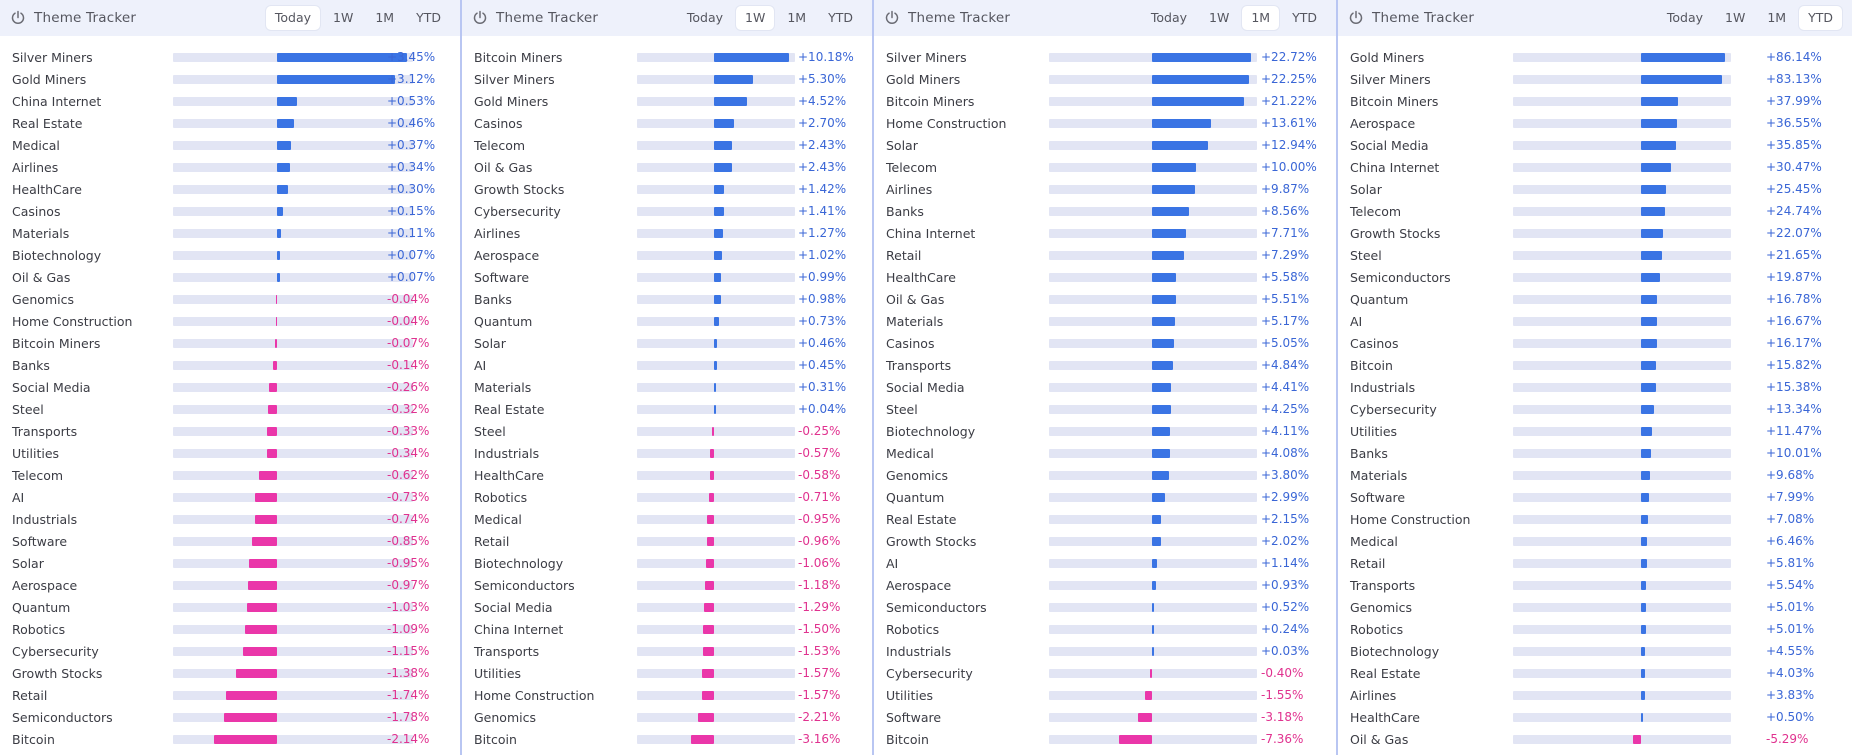  Describe the element at coordinates (57, 673) in the screenshot. I see `theme-name: Growth Stocks` at that location.